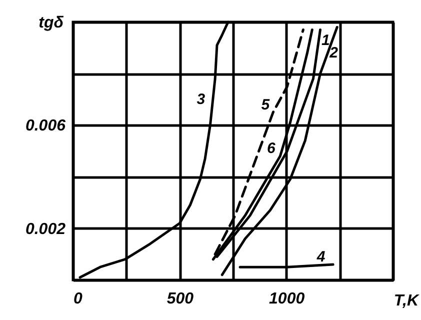 The width and height of the screenshot is (421, 320). Describe the element at coordinates (45, 229) in the screenshot. I see `y-tick-label: 0.002` at that location.